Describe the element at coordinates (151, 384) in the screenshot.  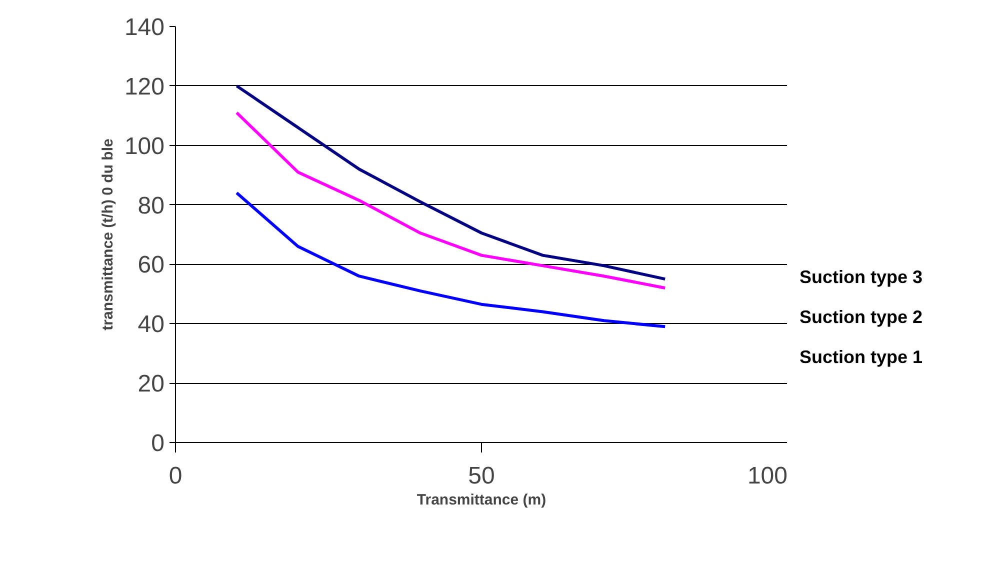
I see `y-tick-label: 20` at that location.